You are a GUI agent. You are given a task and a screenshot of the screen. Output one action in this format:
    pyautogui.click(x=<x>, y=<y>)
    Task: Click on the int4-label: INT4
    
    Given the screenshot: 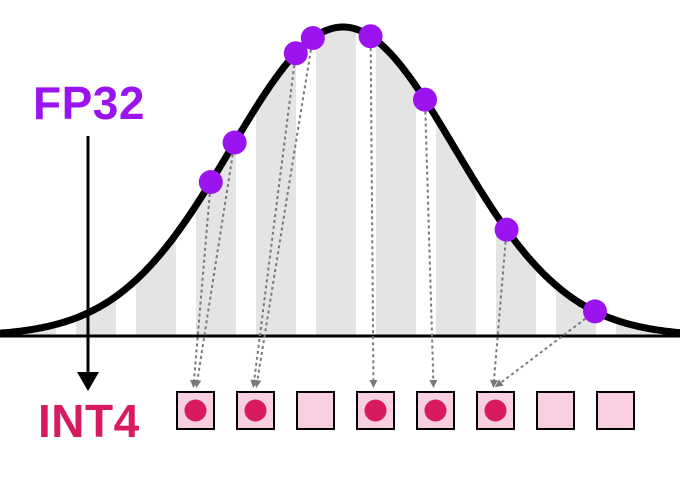 What is the action you would take?
    pyautogui.click(x=89, y=421)
    